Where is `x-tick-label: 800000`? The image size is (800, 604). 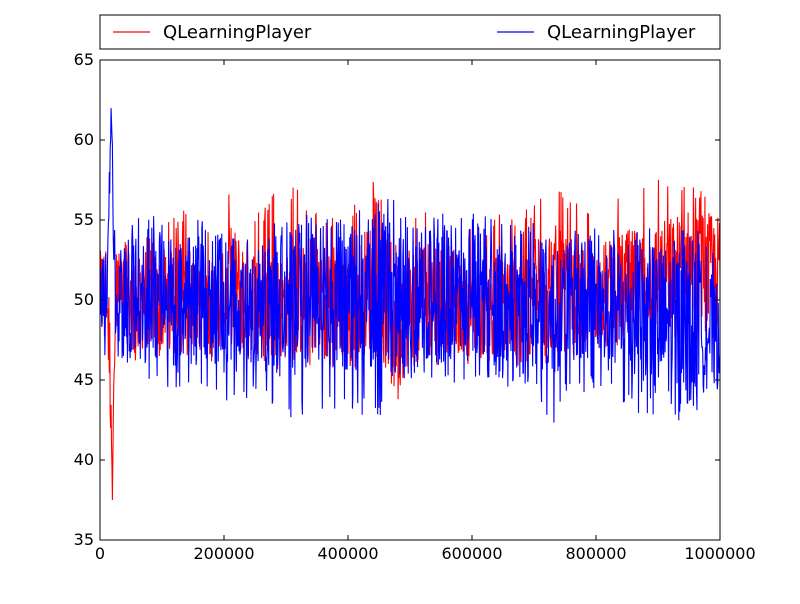 x-tick-label: 800000 is located at coordinates (595, 553).